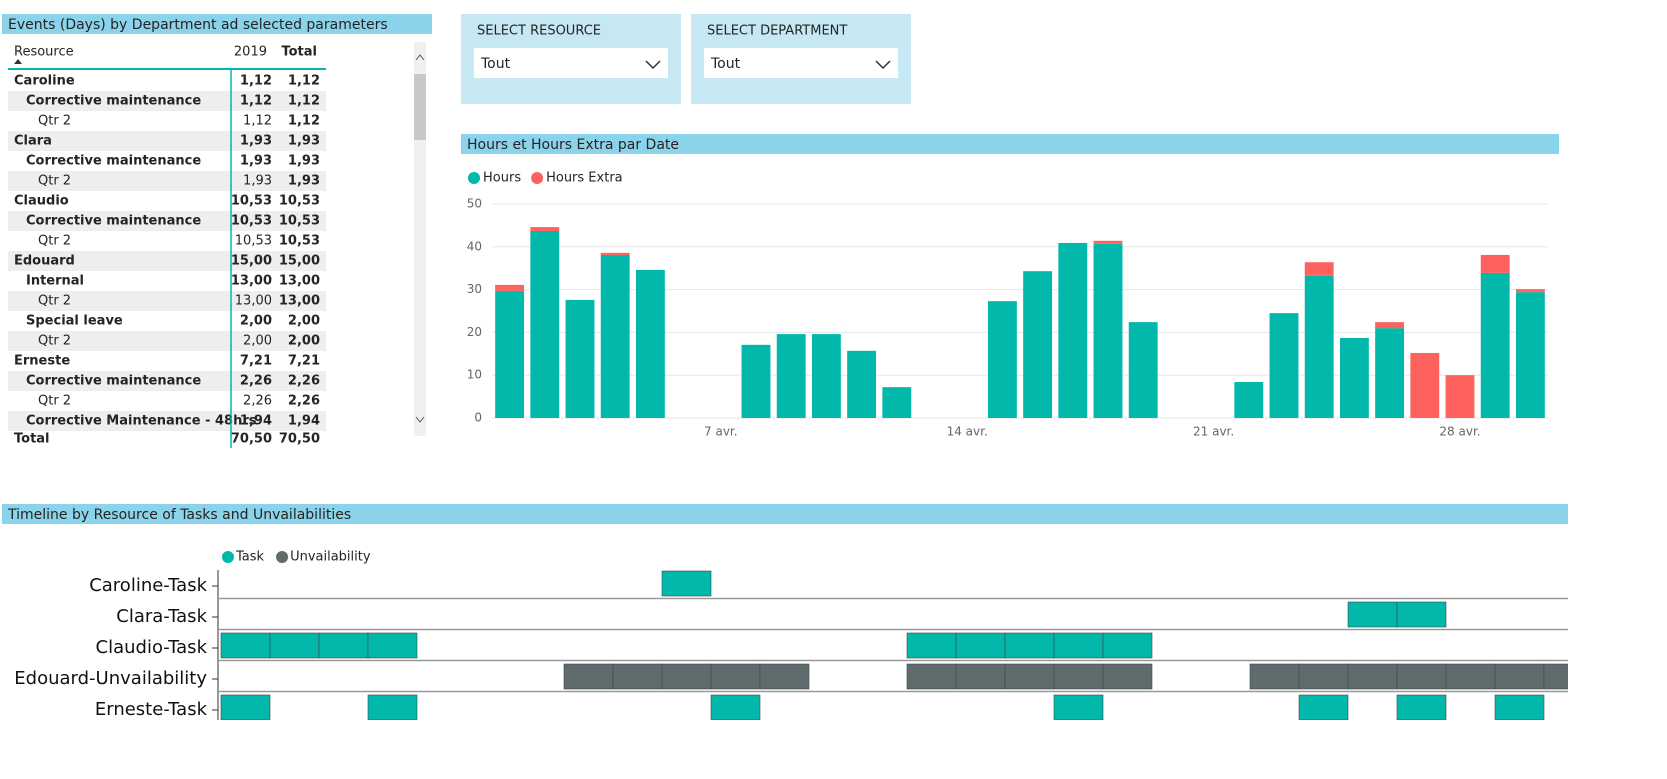 This screenshot has height=779, width=1667. I want to click on legend-label: Hours, so click(502, 178).